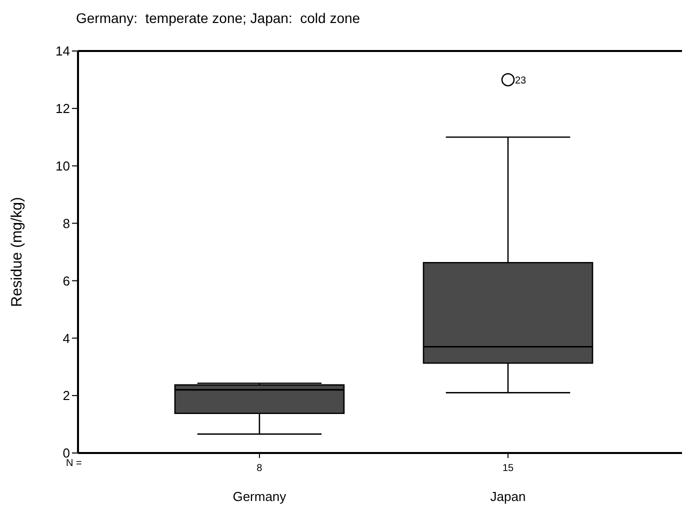 This screenshot has height=506, width=690. What do you see at coordinates (63, 108) in the screenshot?
I see `y-tick-label: 12` at bounding box center [63, 108].